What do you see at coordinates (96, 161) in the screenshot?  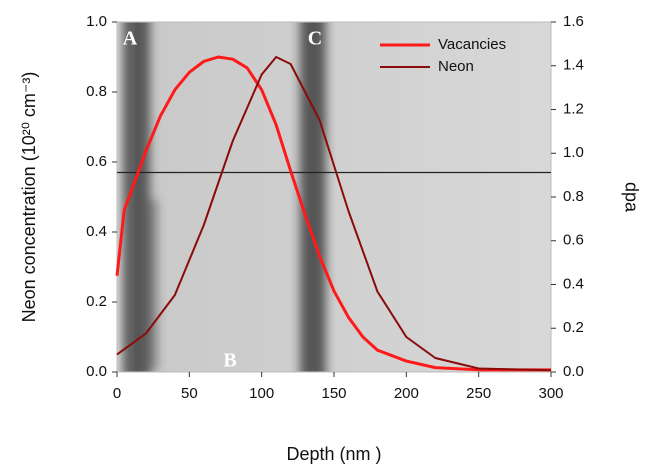 I see `y-tick-label: 0.6` at bounding box center [96, 161].